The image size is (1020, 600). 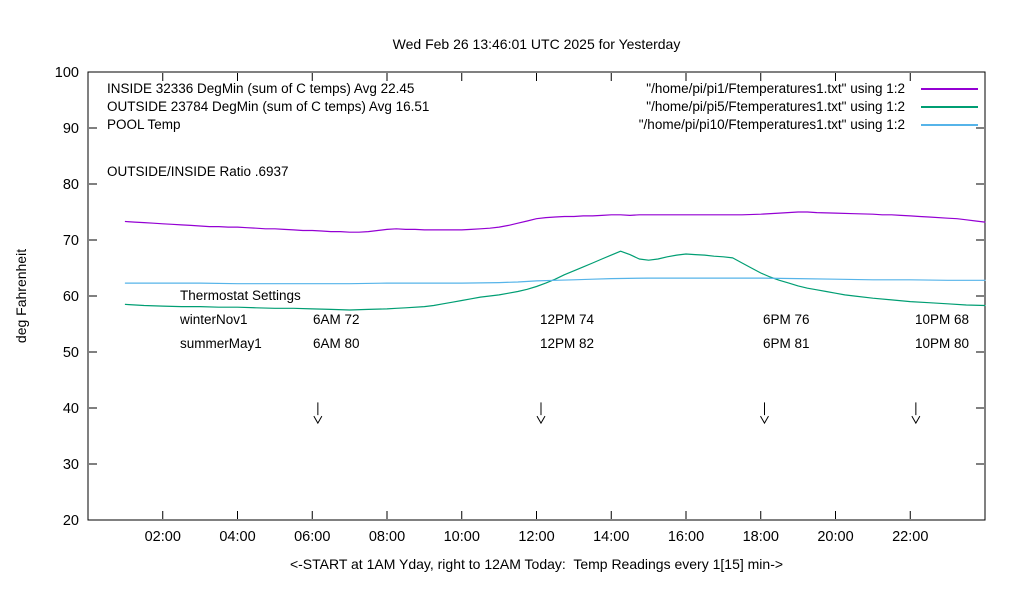 I want to click on thermostat-summer-name: summerMay1, so click(x=221, y=343).